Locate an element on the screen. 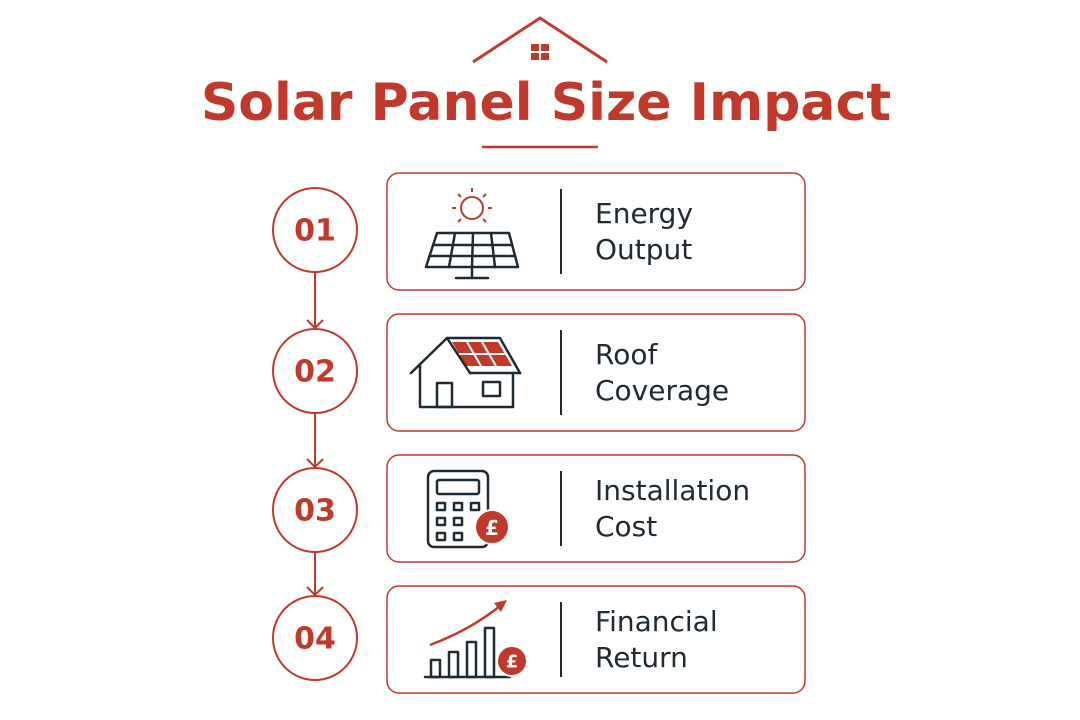 Image resolution: width=1080 pixels, height=720 pixels. step-label: Coverage is located at coordinates (662, 390).